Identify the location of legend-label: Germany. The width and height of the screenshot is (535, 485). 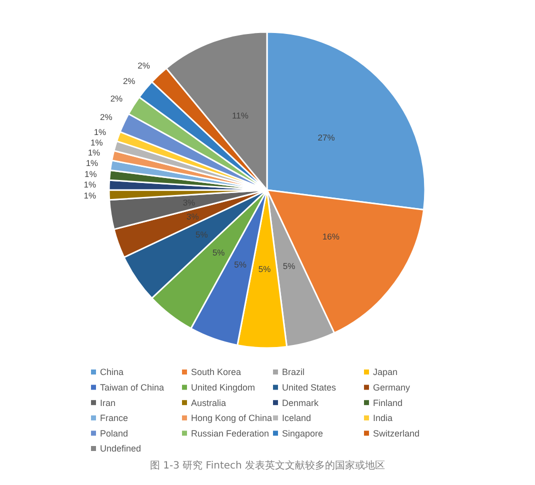
(392, 387).